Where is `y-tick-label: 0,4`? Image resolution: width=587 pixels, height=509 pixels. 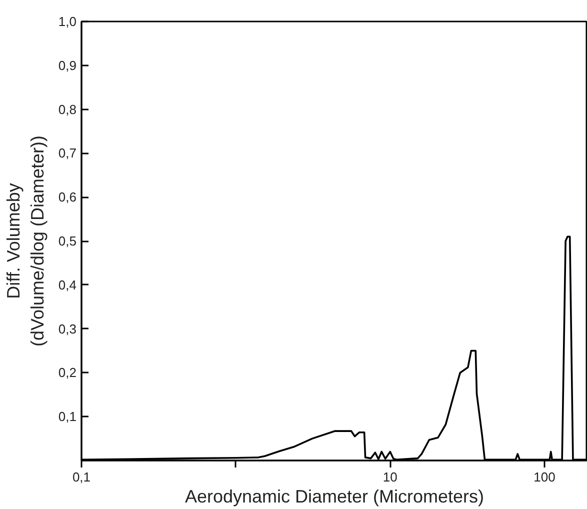 y-tick-label: 0,4 is located at coordinates (67, 284).